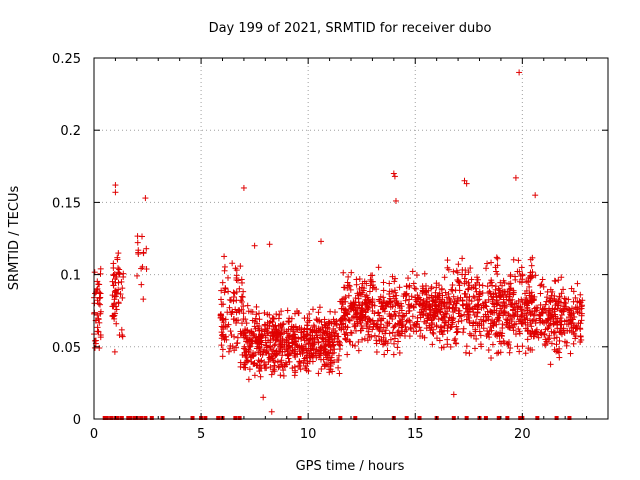 This screenshot has height=480, width=640. Describe the element at coordinates (14, 238) in the screenshot. I see `y-axis-label: SRMTID / TECUs` at that location.